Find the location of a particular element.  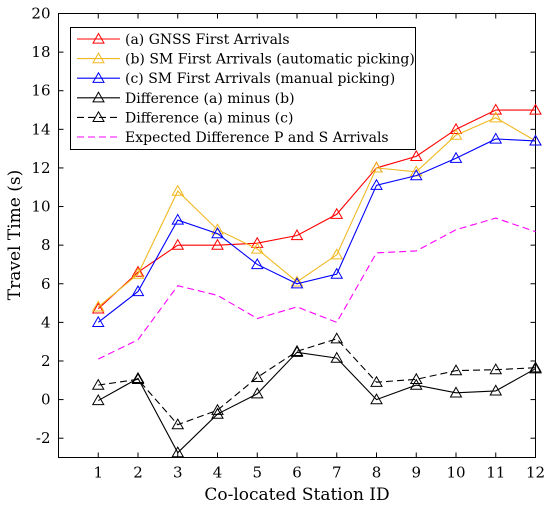

series-line is located at coordinates (317, 382).